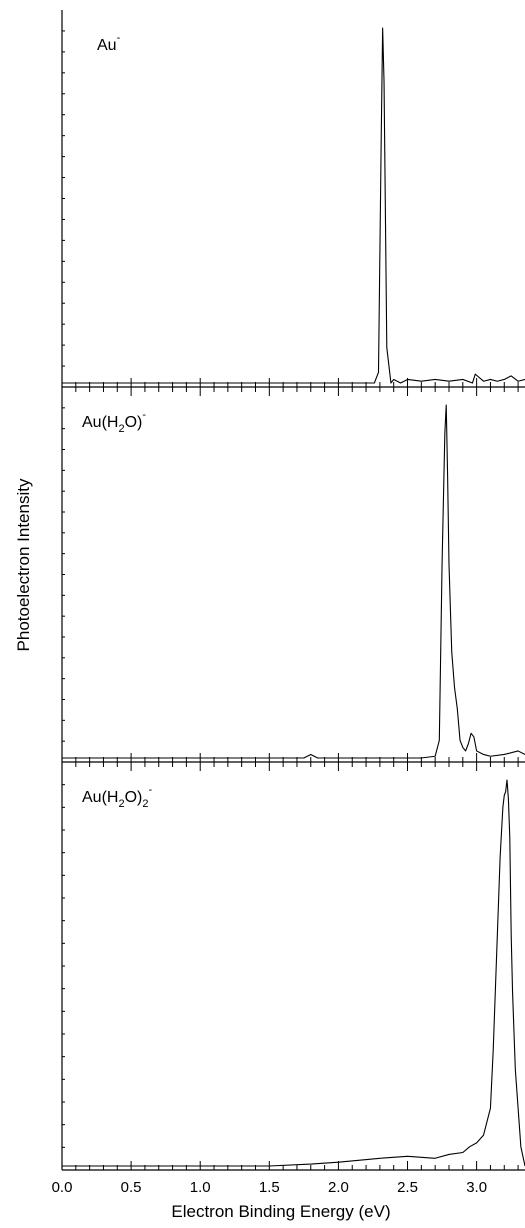 The height and width of the screenshot is (1228, 525). What do you see at coordinates (131, 1187) in the screenshot?
I see `x-tick-label: 0.5` at bounding box center [131, 1187].